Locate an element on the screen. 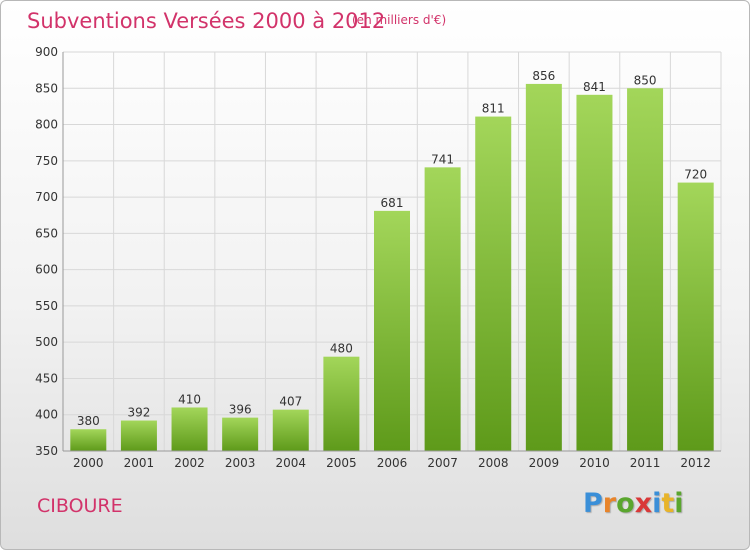  x-tick-label: 2001 is located at coordinates (139, 463).